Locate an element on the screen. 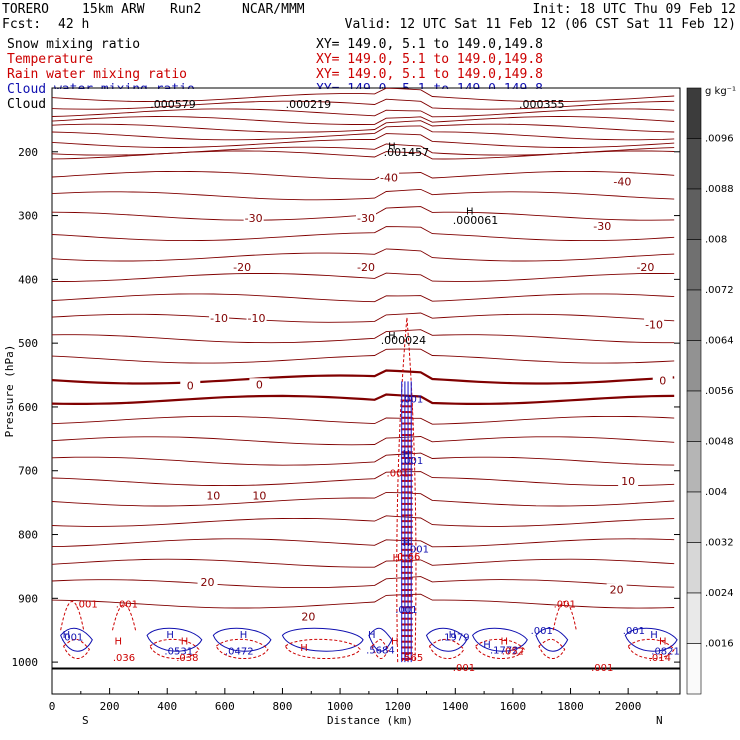 The width and height of the screenshot is (740, 740). colorbar-tick-label: .0096 is located at coordinates (719, 139).